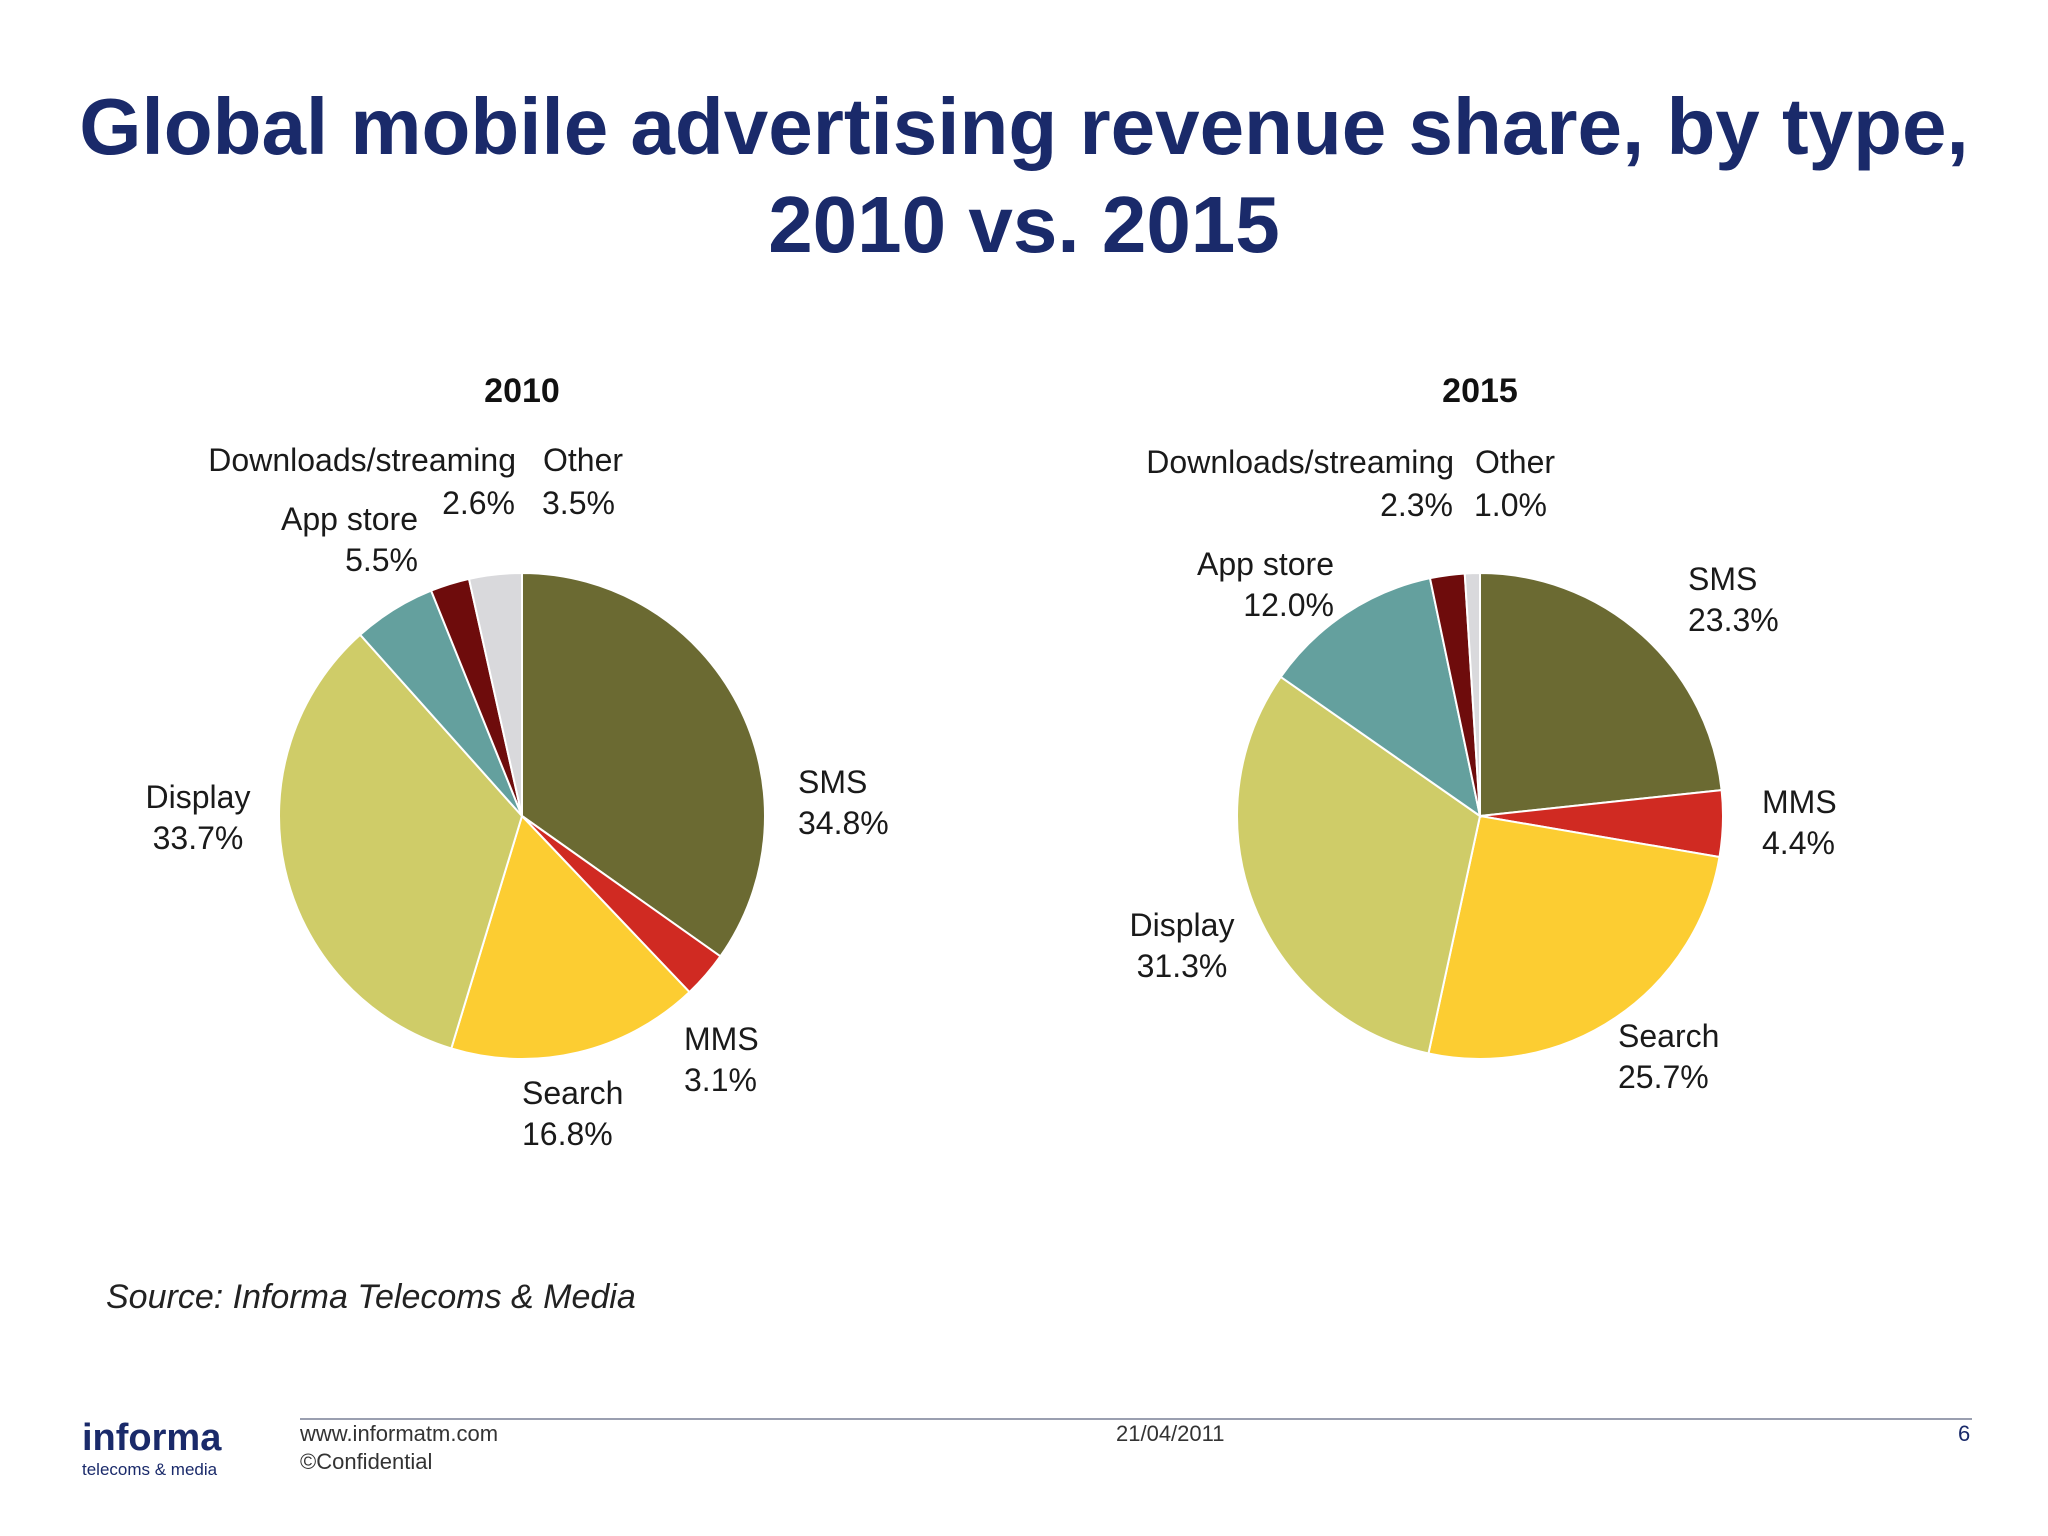 Image resolution: width=2048 pixels, height=1536 pixels. Describe the element at coordinates (1300, 462) in the screenshot. I see `pie-label-2015-downloads-streaming: Downloads/streaming` at that location.